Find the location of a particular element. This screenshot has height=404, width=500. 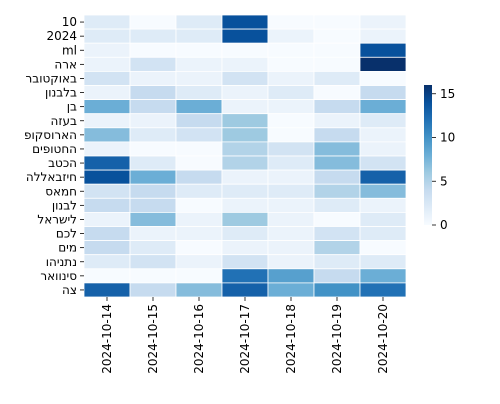

colorbar-tick-label: 15 is located at coordinates (447, 94).